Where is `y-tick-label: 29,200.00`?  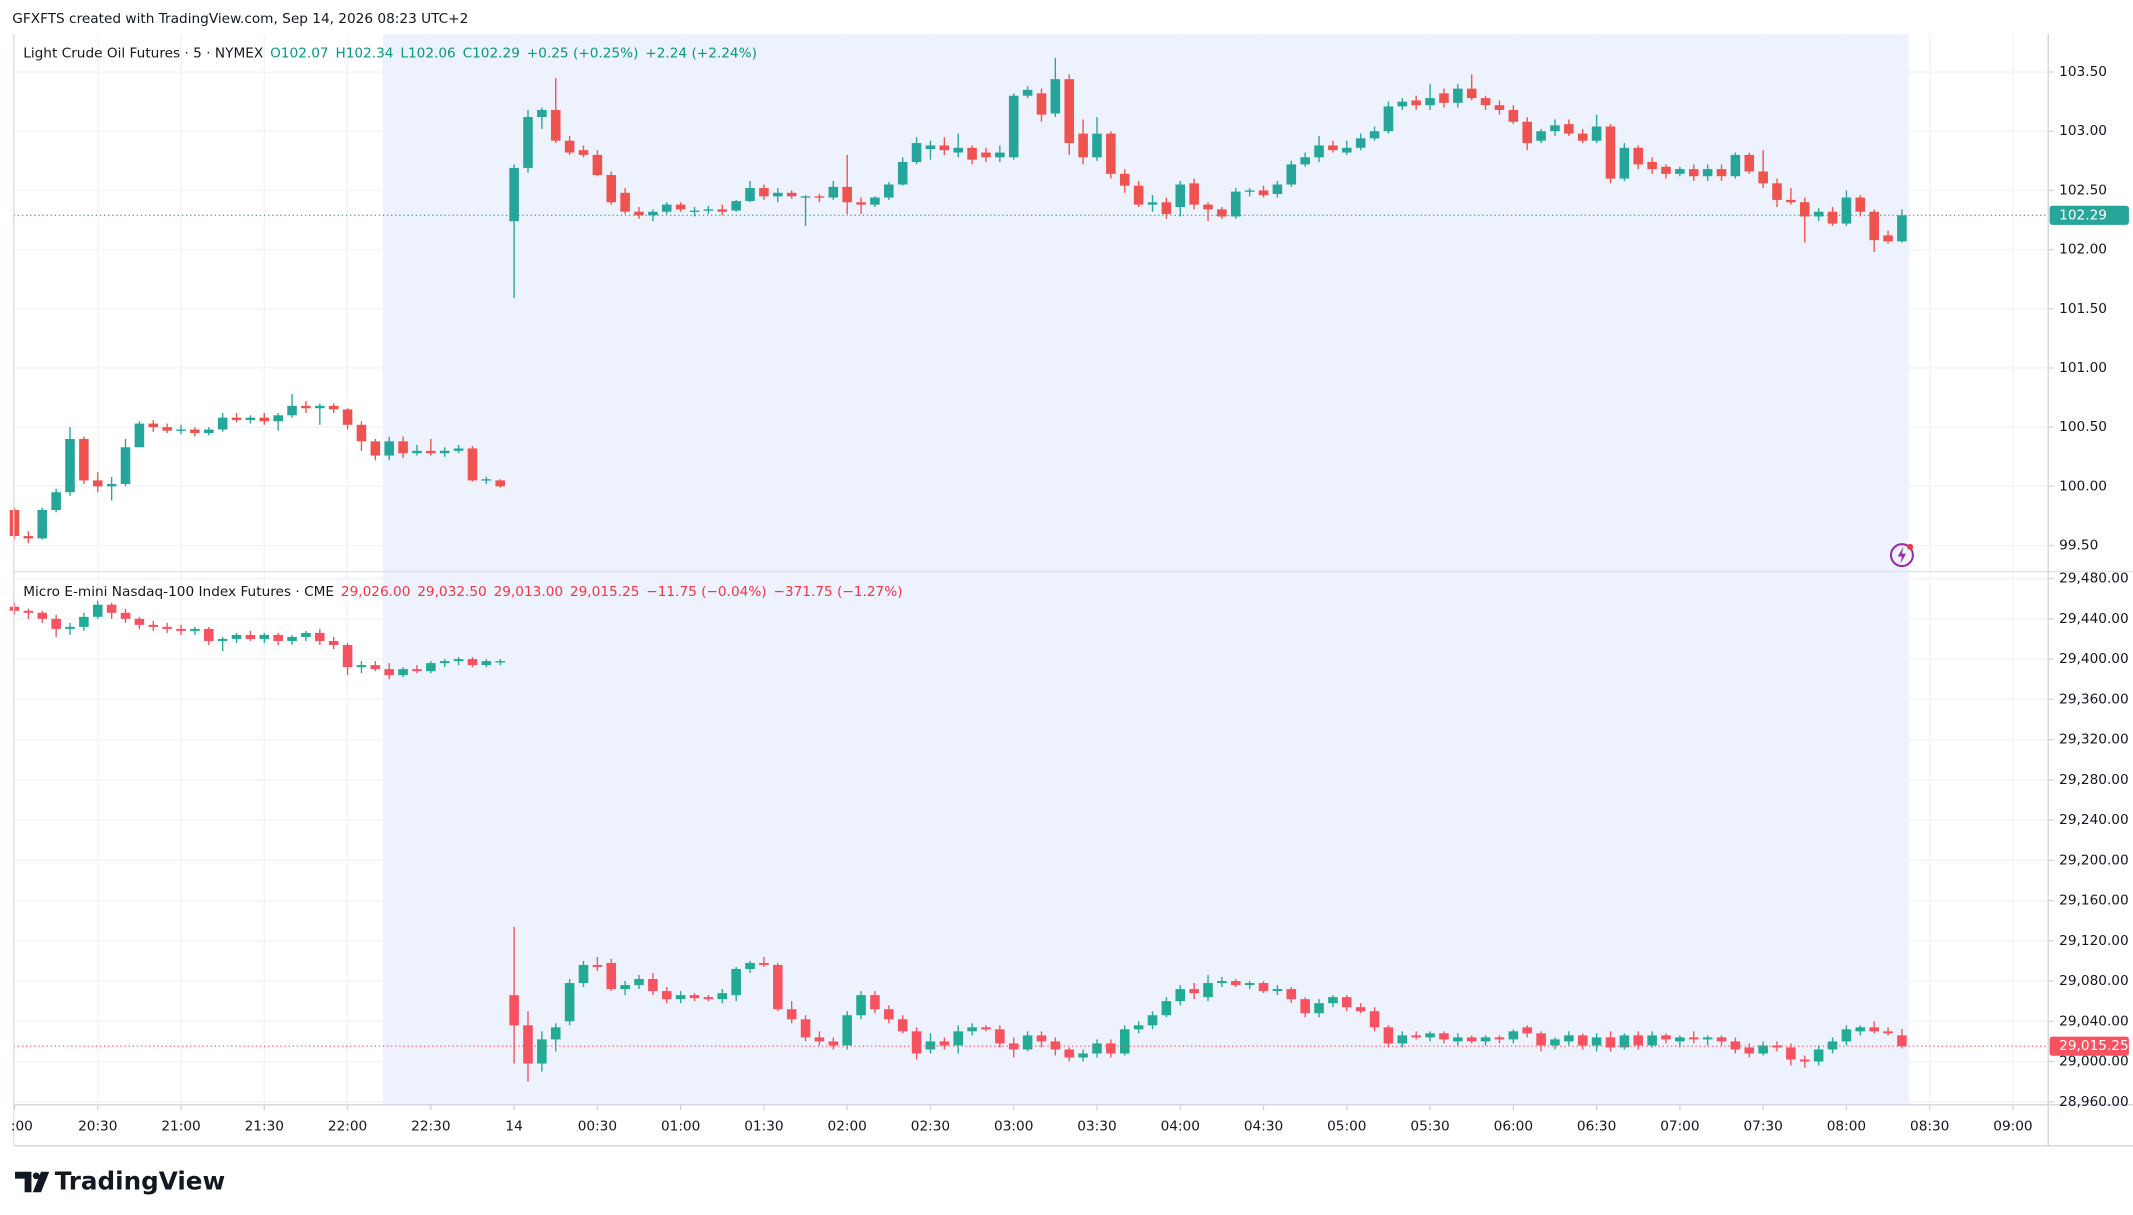 y-tick-label: 29,200.00 is located at coordinates (2094, 860).